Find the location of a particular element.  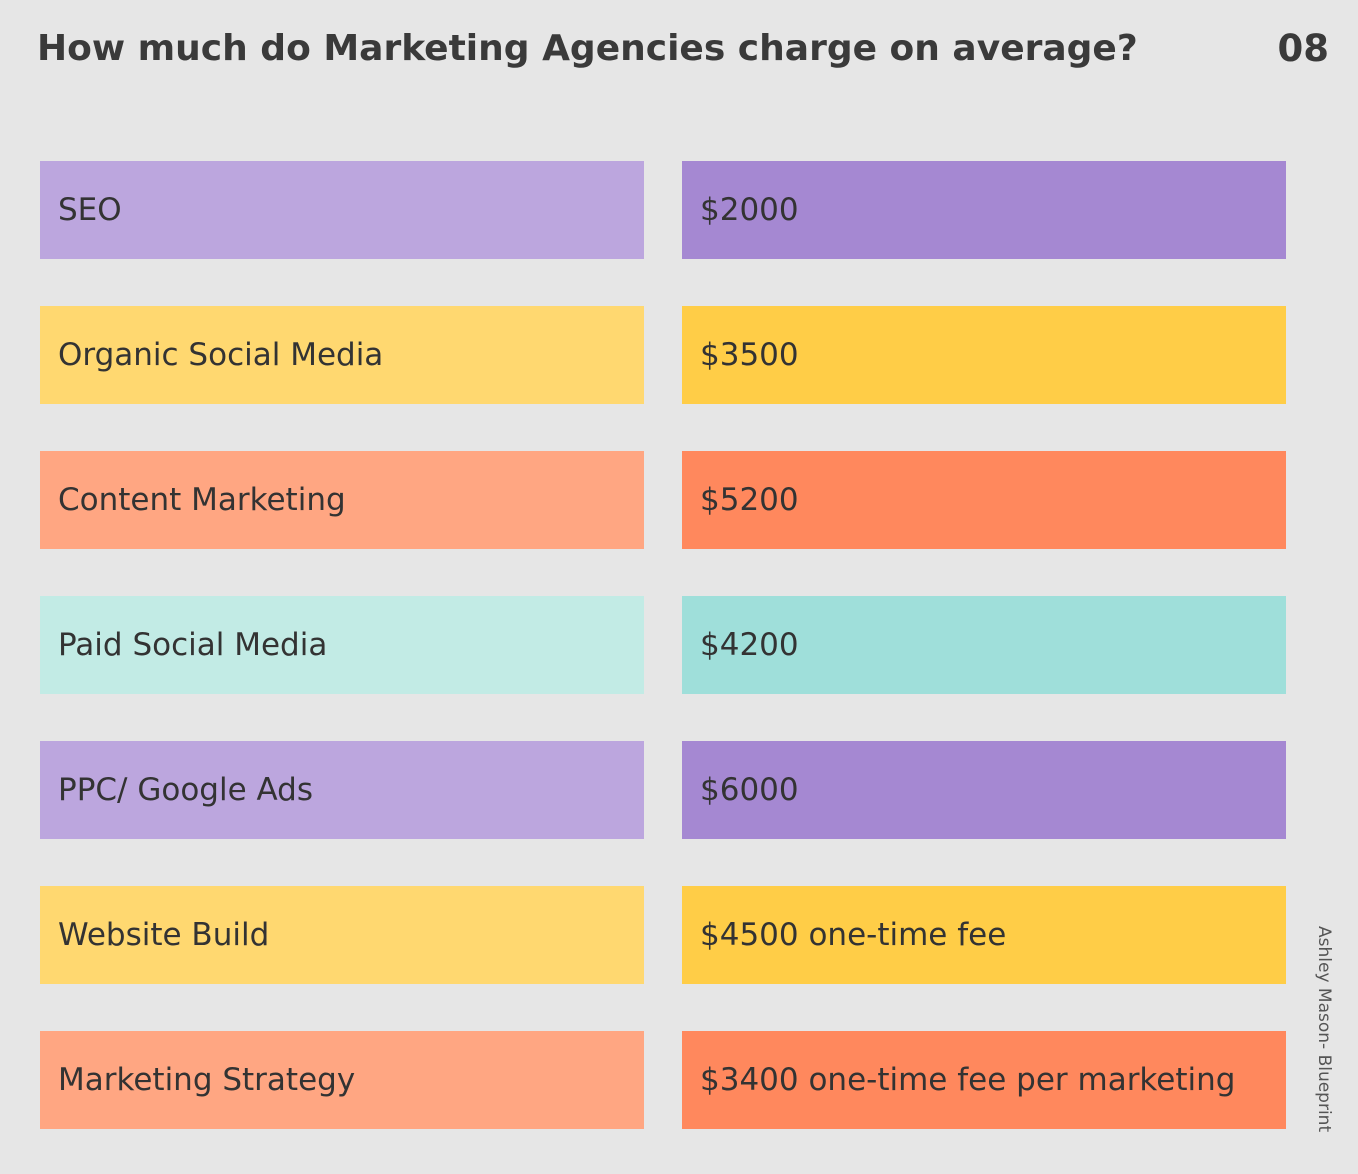

service-label: Marketing Strategy is located at coordinates (342, 1080).